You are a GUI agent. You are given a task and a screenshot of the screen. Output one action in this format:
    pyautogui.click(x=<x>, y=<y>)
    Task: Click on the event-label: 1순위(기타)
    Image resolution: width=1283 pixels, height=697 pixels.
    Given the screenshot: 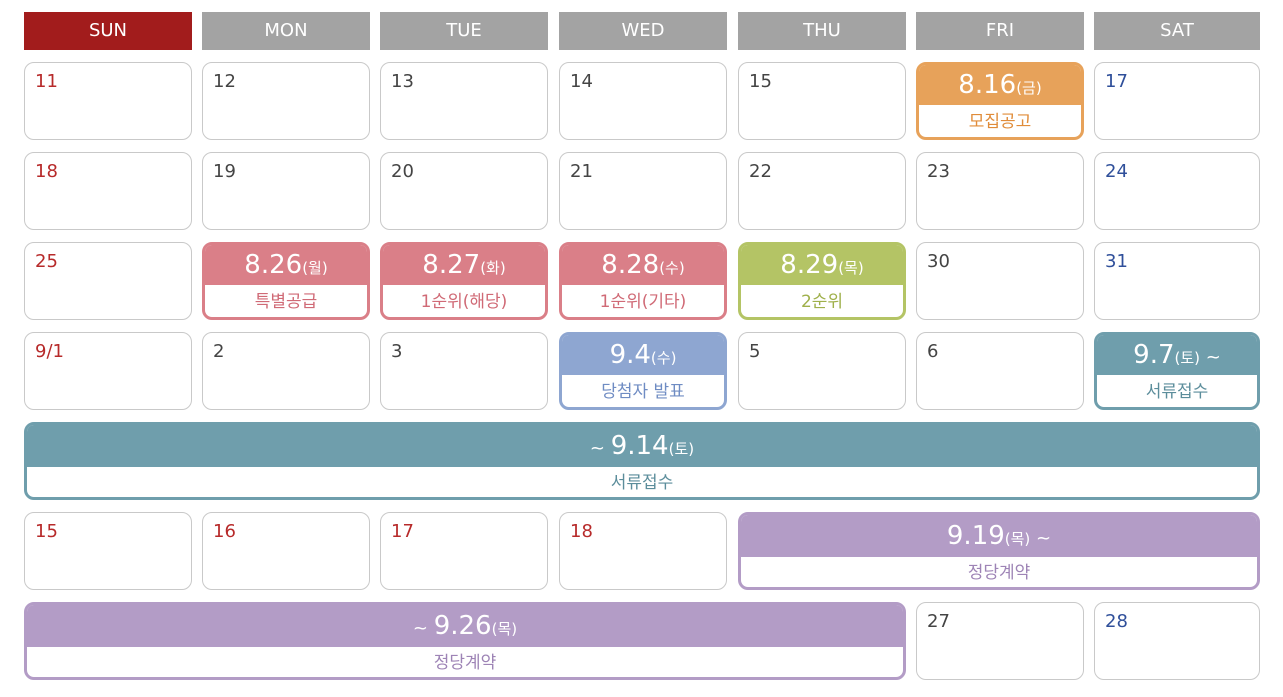 What is the action you would take?
    pyautogui.click(x=643, y=302)
    